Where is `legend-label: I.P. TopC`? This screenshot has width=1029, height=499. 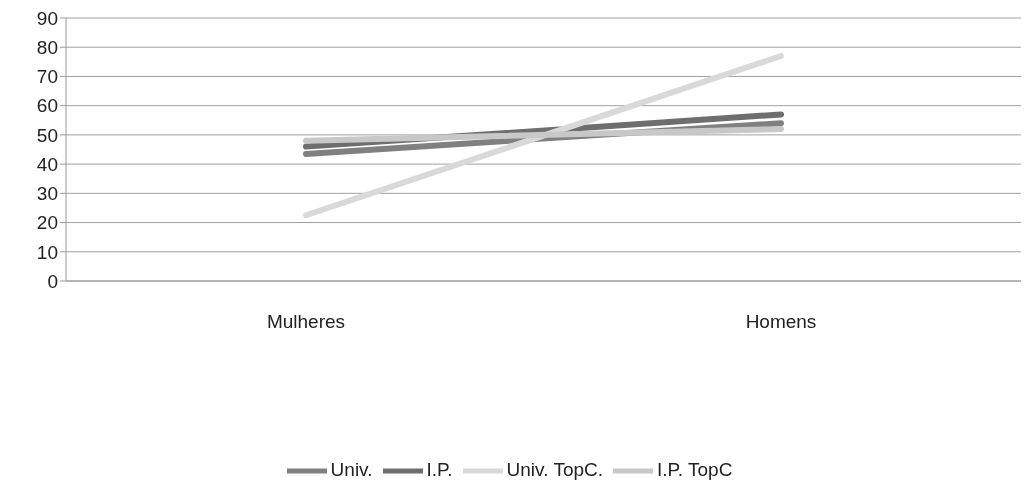 legend-label: I.P. TopC is located at coordinates (695, 470).